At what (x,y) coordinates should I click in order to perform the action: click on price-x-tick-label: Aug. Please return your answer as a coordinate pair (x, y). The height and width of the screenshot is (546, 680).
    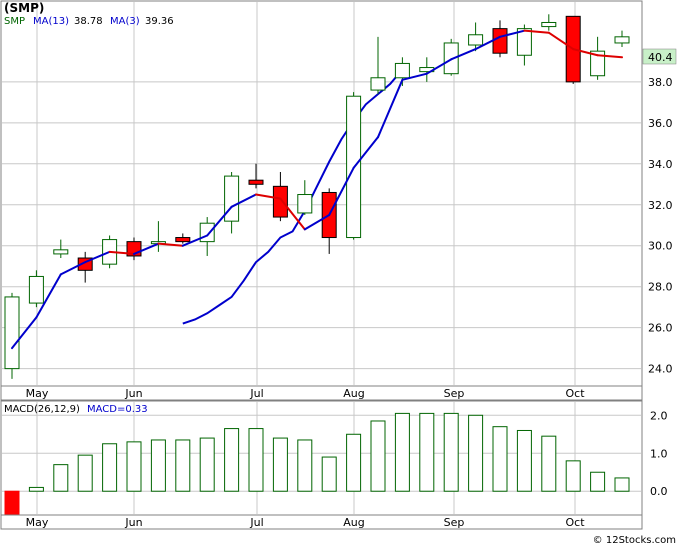
    Looking at the image, I should click on (353, 393).